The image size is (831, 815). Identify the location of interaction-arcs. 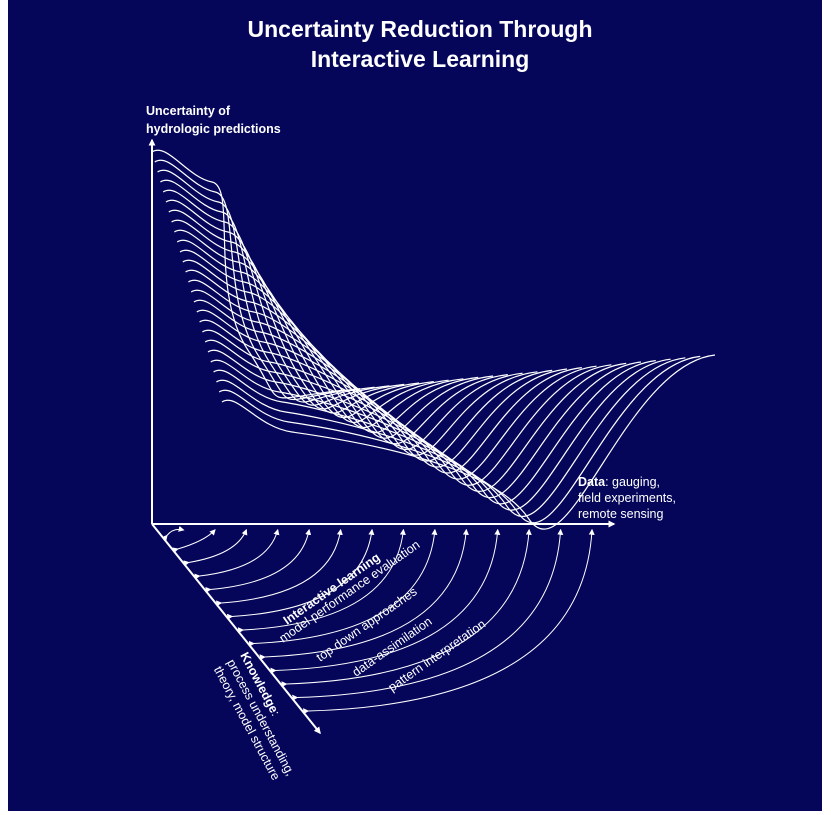
(378, 620).